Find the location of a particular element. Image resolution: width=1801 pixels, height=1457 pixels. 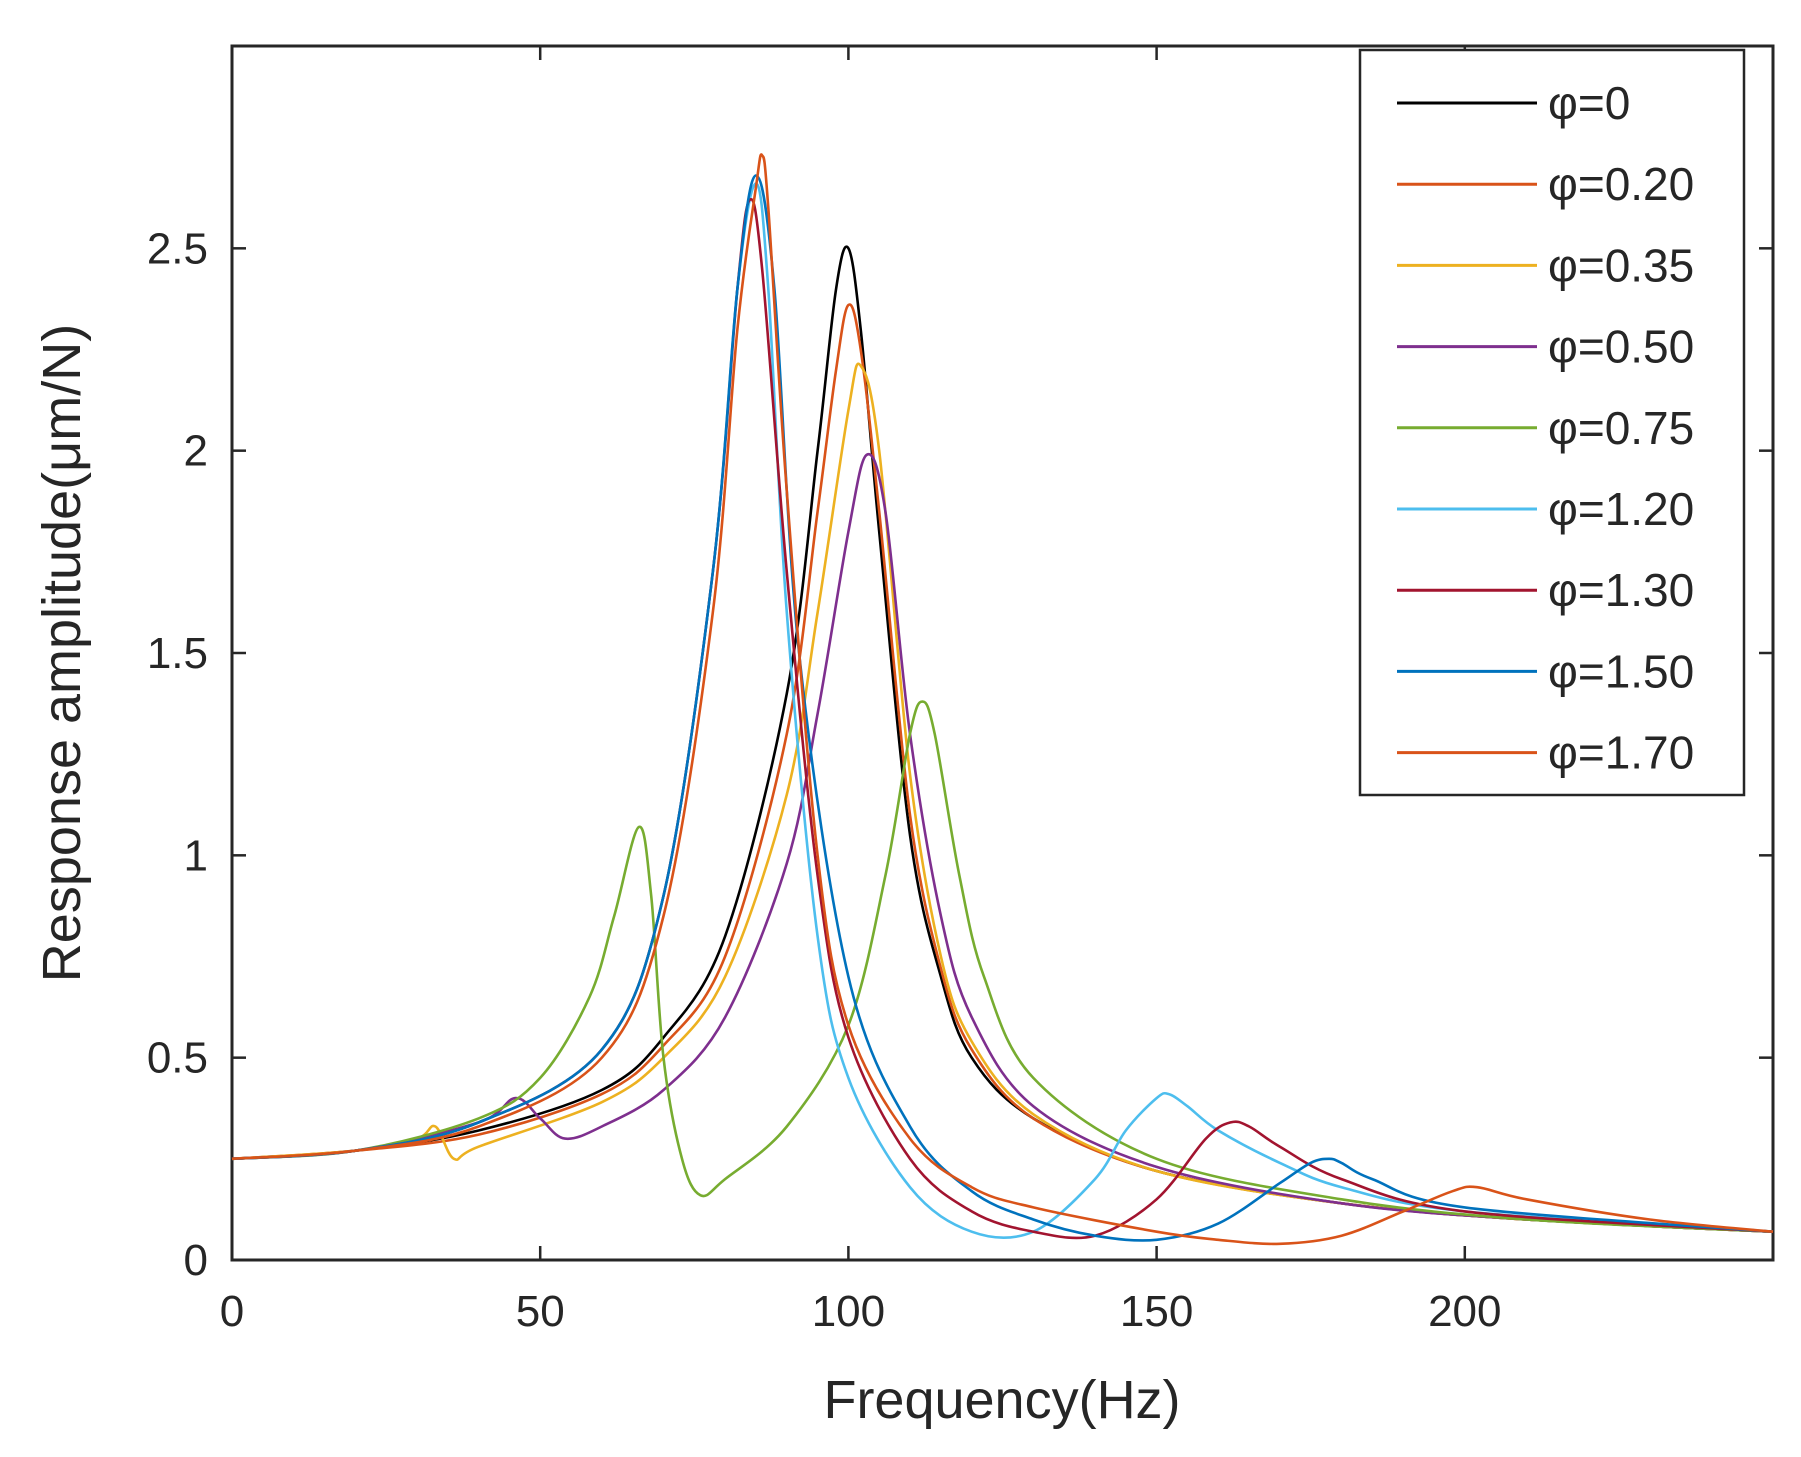

x-tick-label: 50 is located at coordinates (540, 1311).